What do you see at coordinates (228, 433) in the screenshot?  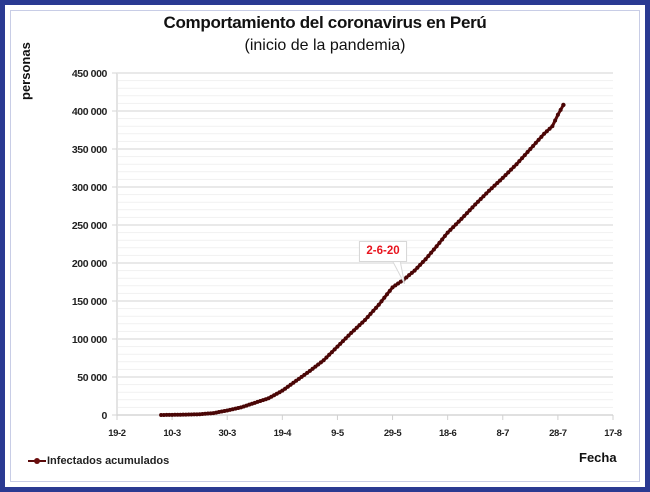 I see `x-tick-label: 30-3` at bounding box center [228, 433].